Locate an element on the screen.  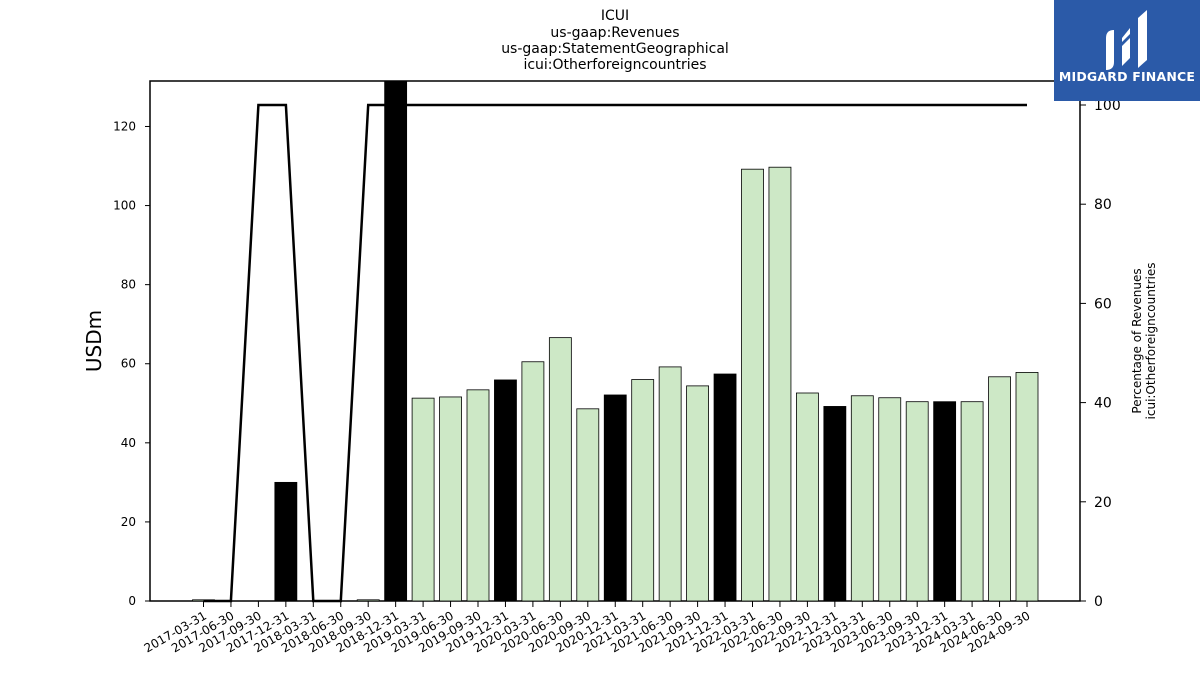
y-tick-label: 20 is located at coordinates (128, 522).